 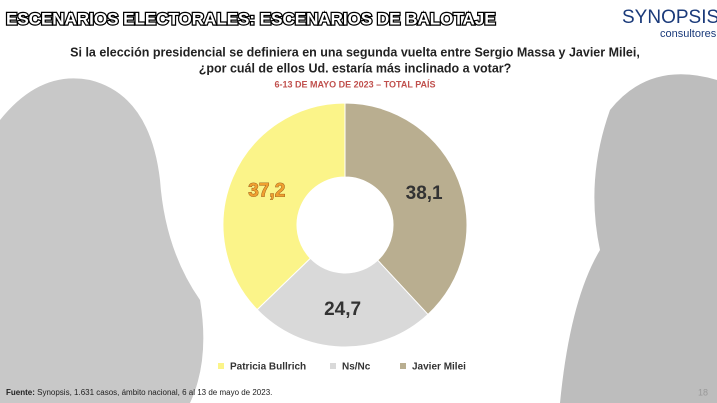 What do you see at coordinates (439, 367) in the screenshot?
I see `legend-label: Javier Milei` at bounding box center [439, 367].